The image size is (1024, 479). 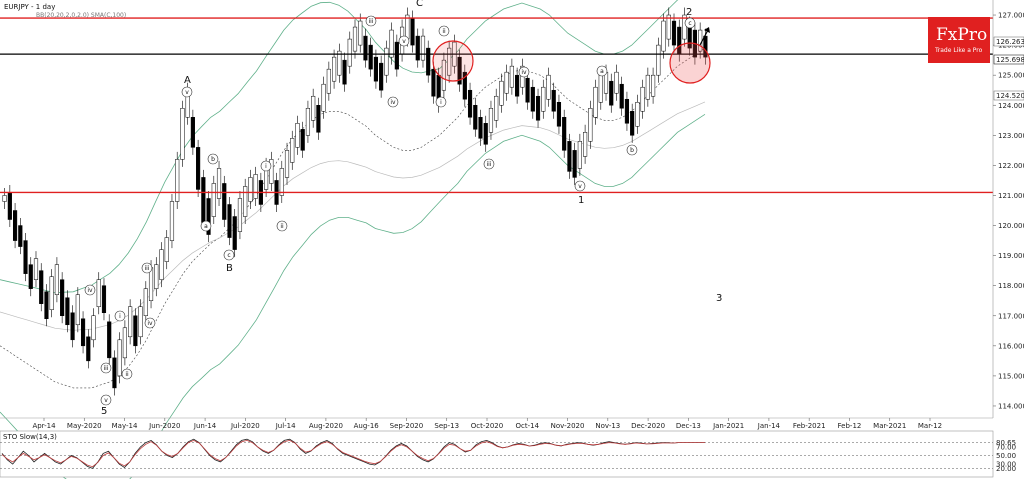 I want to click on logo-name: FxPro, so click(x=961, y=35).